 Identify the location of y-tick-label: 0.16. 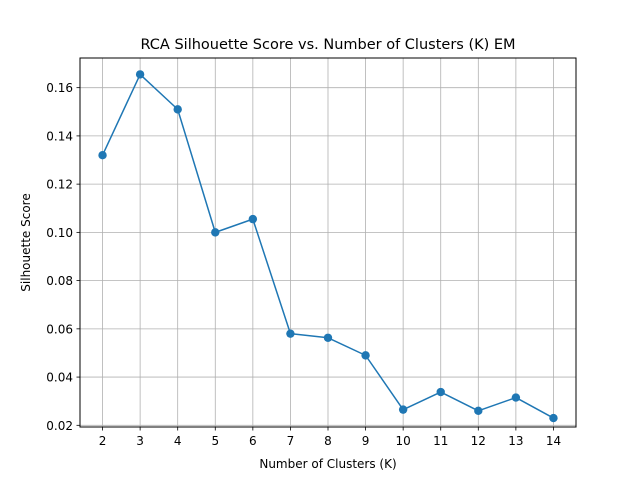
(59, 88).